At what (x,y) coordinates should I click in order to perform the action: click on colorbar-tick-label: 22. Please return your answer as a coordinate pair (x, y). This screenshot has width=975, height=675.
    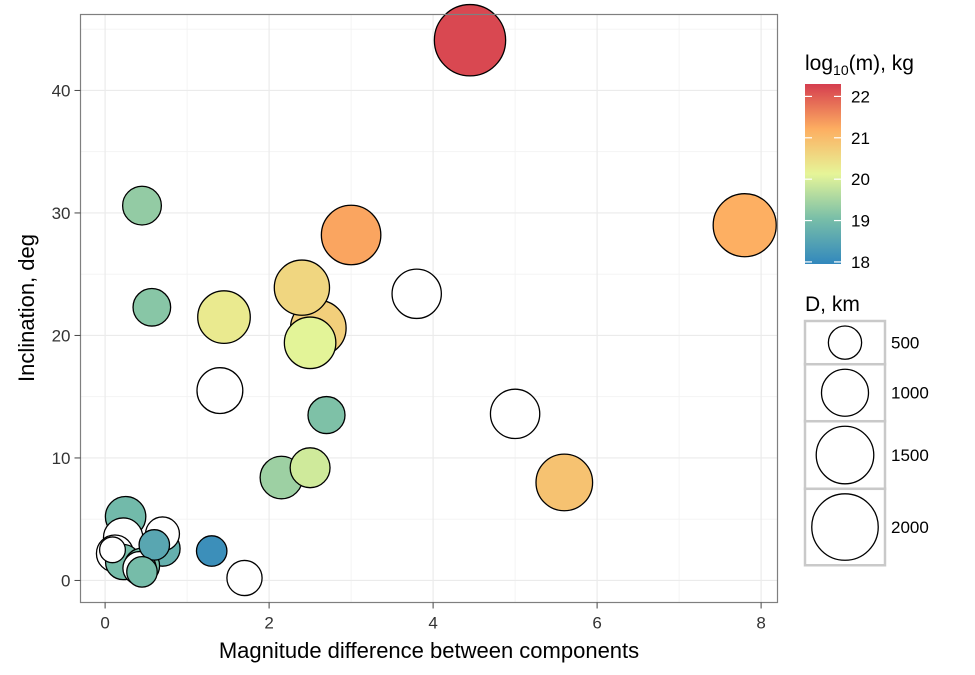
    Looking at the image, I should click on (860, 96).